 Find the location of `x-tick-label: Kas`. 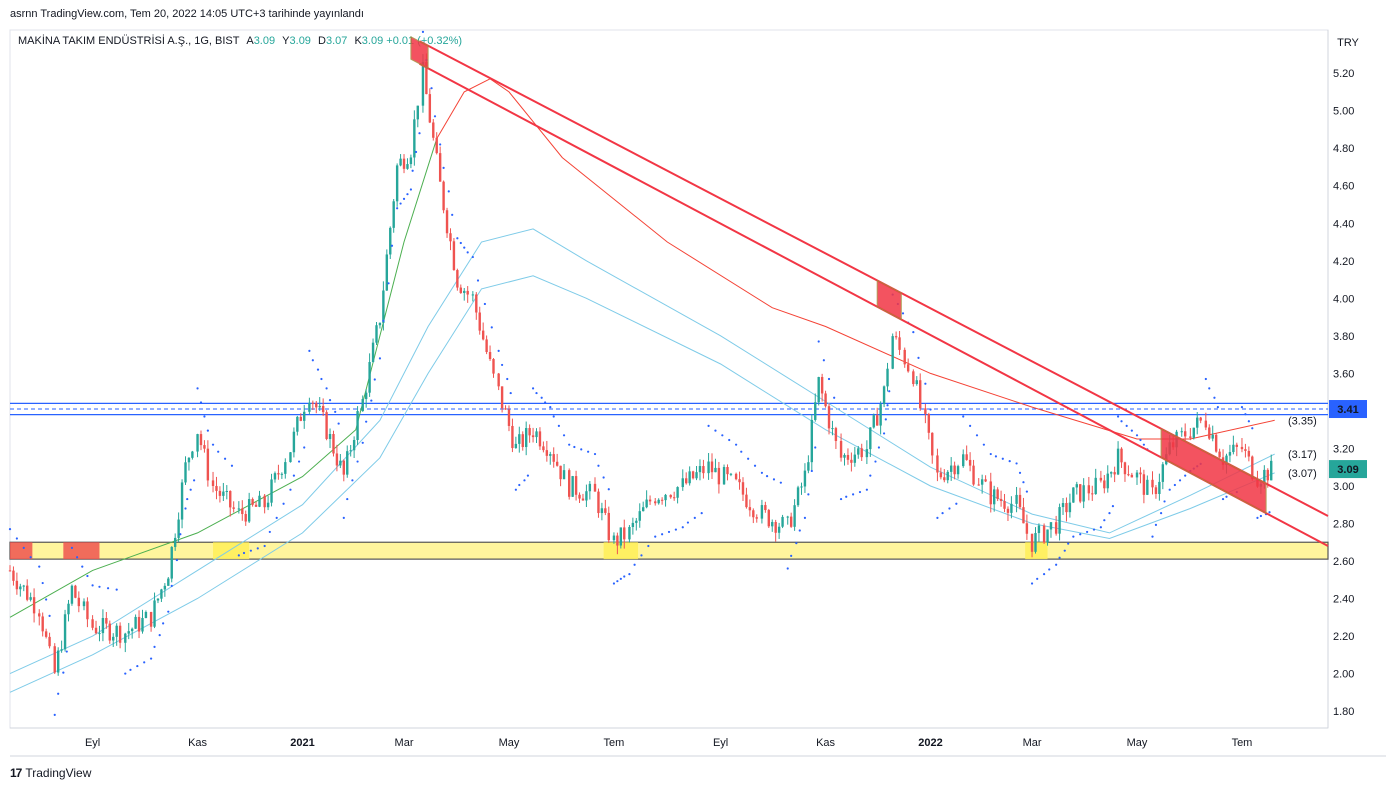

x-tick-label: Kas is located at coordinates (197, 743).